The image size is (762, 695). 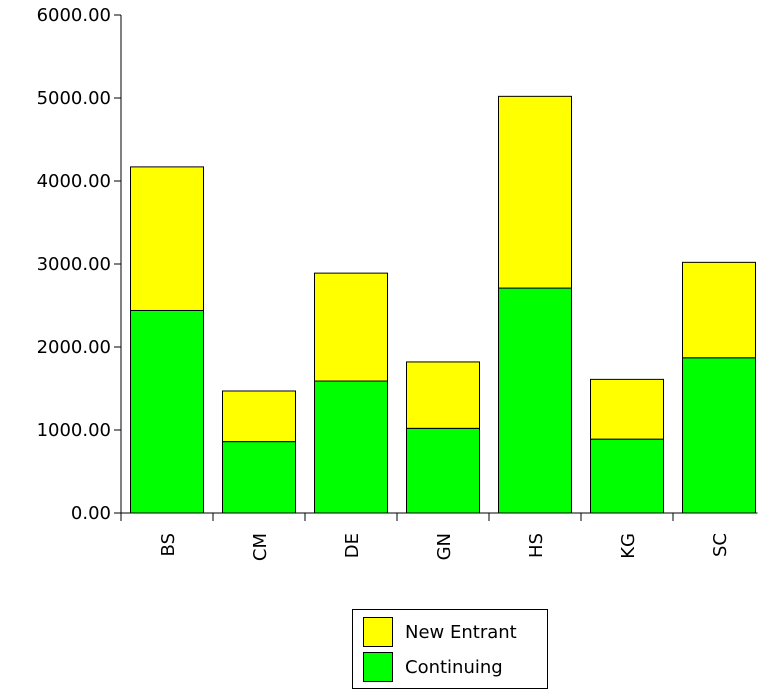 What do you see at coordinates (450, 649) in the screenshot?
I see `legend: New Entrant Continuing` at bounding box center [450, 649].